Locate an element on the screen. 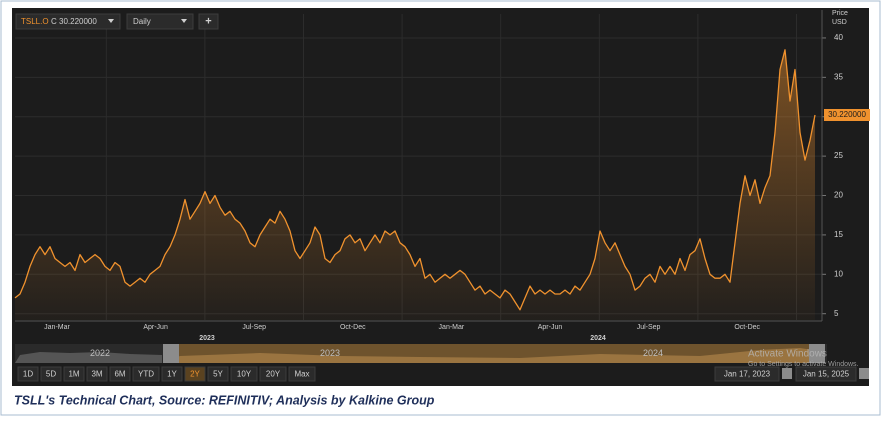 The height and width of the screenshot is (421, 881). end-date: Jan 15, 2025 is located at coordinates (826, 374).